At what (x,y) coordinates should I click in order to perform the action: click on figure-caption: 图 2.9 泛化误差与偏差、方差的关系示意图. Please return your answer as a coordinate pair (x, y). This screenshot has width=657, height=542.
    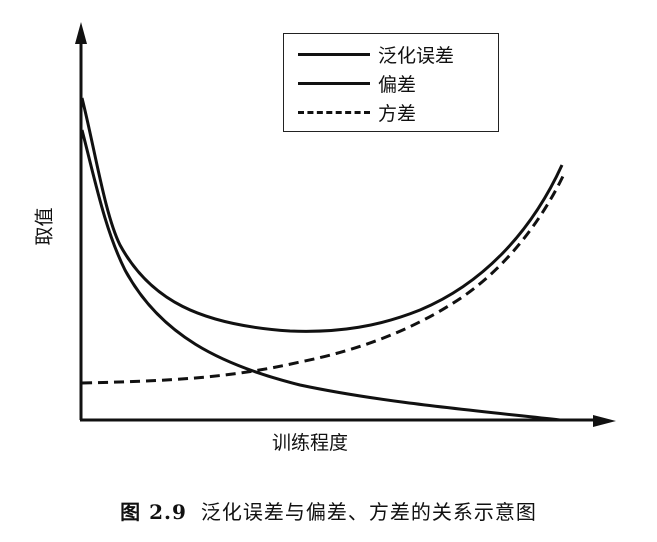
    Looking at the image, I should click on (328, 510).